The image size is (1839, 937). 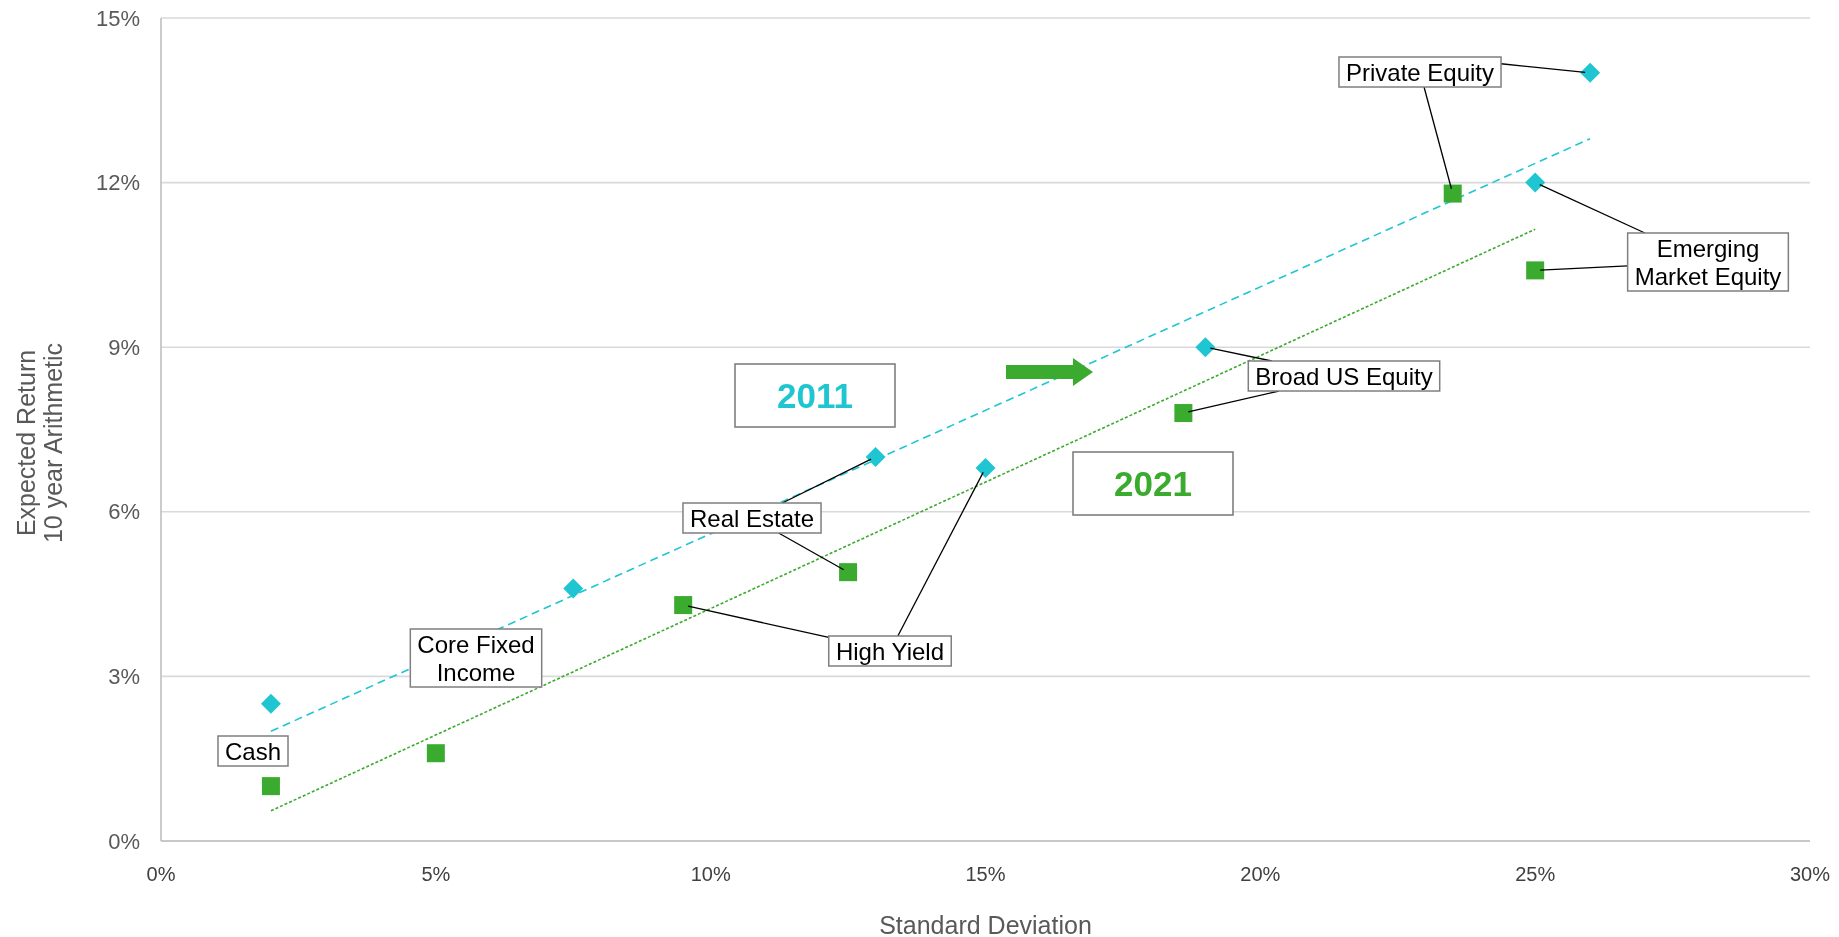 I want to click on x-tick-label: 15%, so click(x=985, y=874).